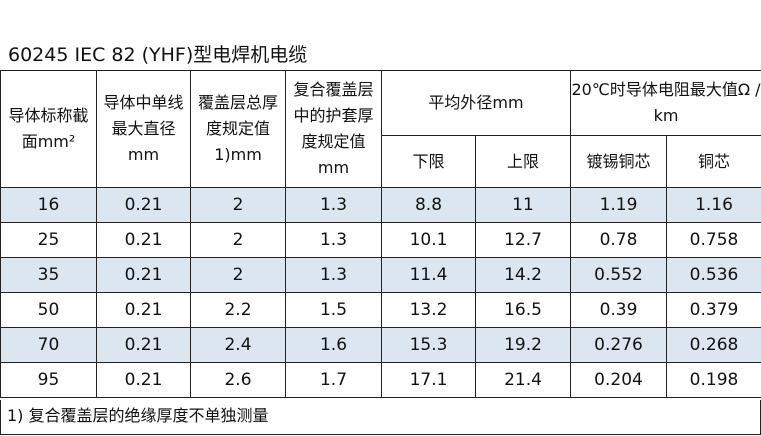 Image resolution: width=761 pixels, height=436 pixels. What do you see at coordinates (523, 310) in the screenshot?
I see `cell: 16.5` at bounding box center [523, 310].